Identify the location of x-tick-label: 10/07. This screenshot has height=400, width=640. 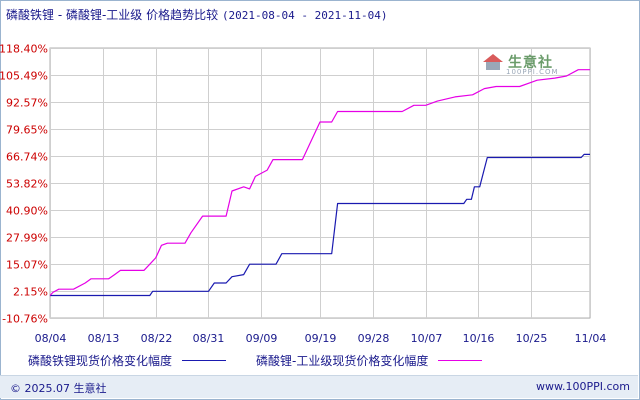
(427, 338).